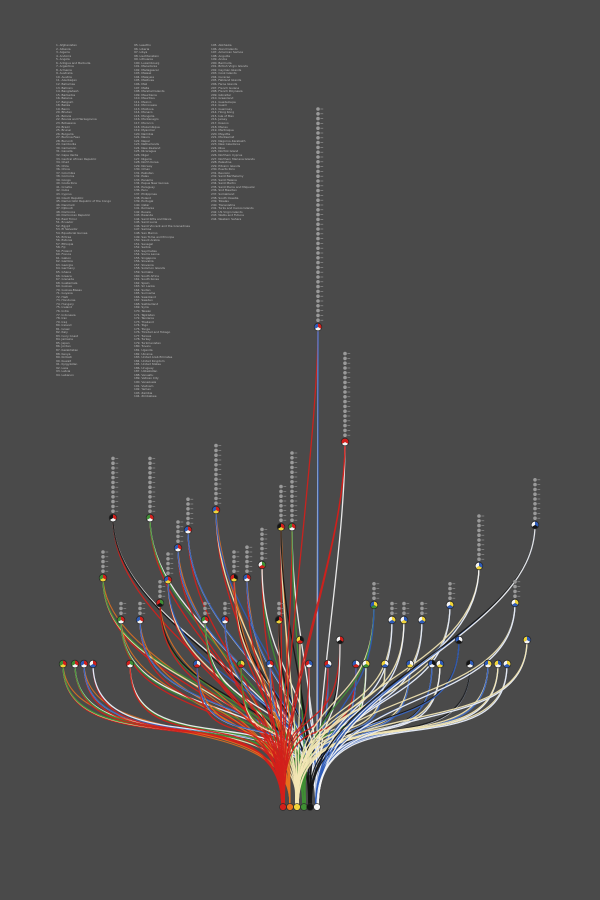 The image size is (600, 900). I want to click on legend-entry: 161. South Korea, so click(146, 280).